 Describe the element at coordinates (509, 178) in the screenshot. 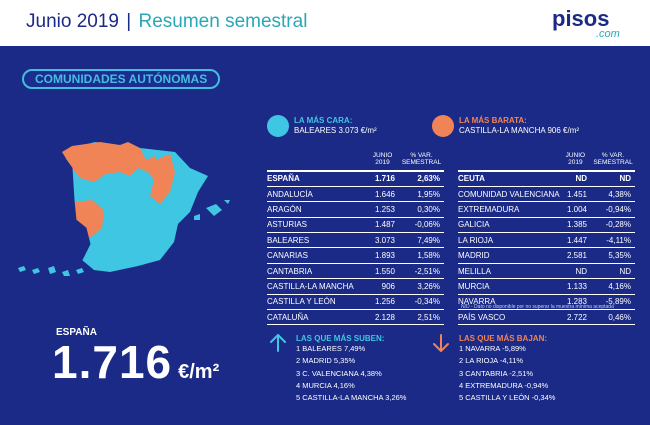

I see `region-name: Ceuta` at that location.